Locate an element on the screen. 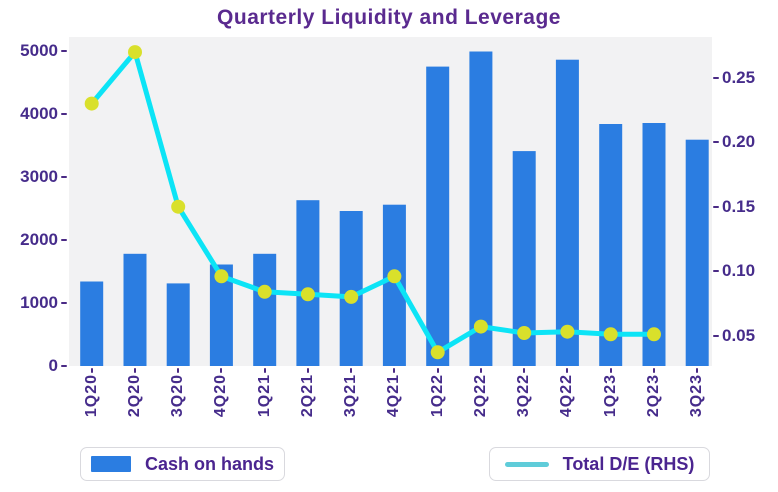  cash-bar-1Q23 is located at coordinates (611, 245).